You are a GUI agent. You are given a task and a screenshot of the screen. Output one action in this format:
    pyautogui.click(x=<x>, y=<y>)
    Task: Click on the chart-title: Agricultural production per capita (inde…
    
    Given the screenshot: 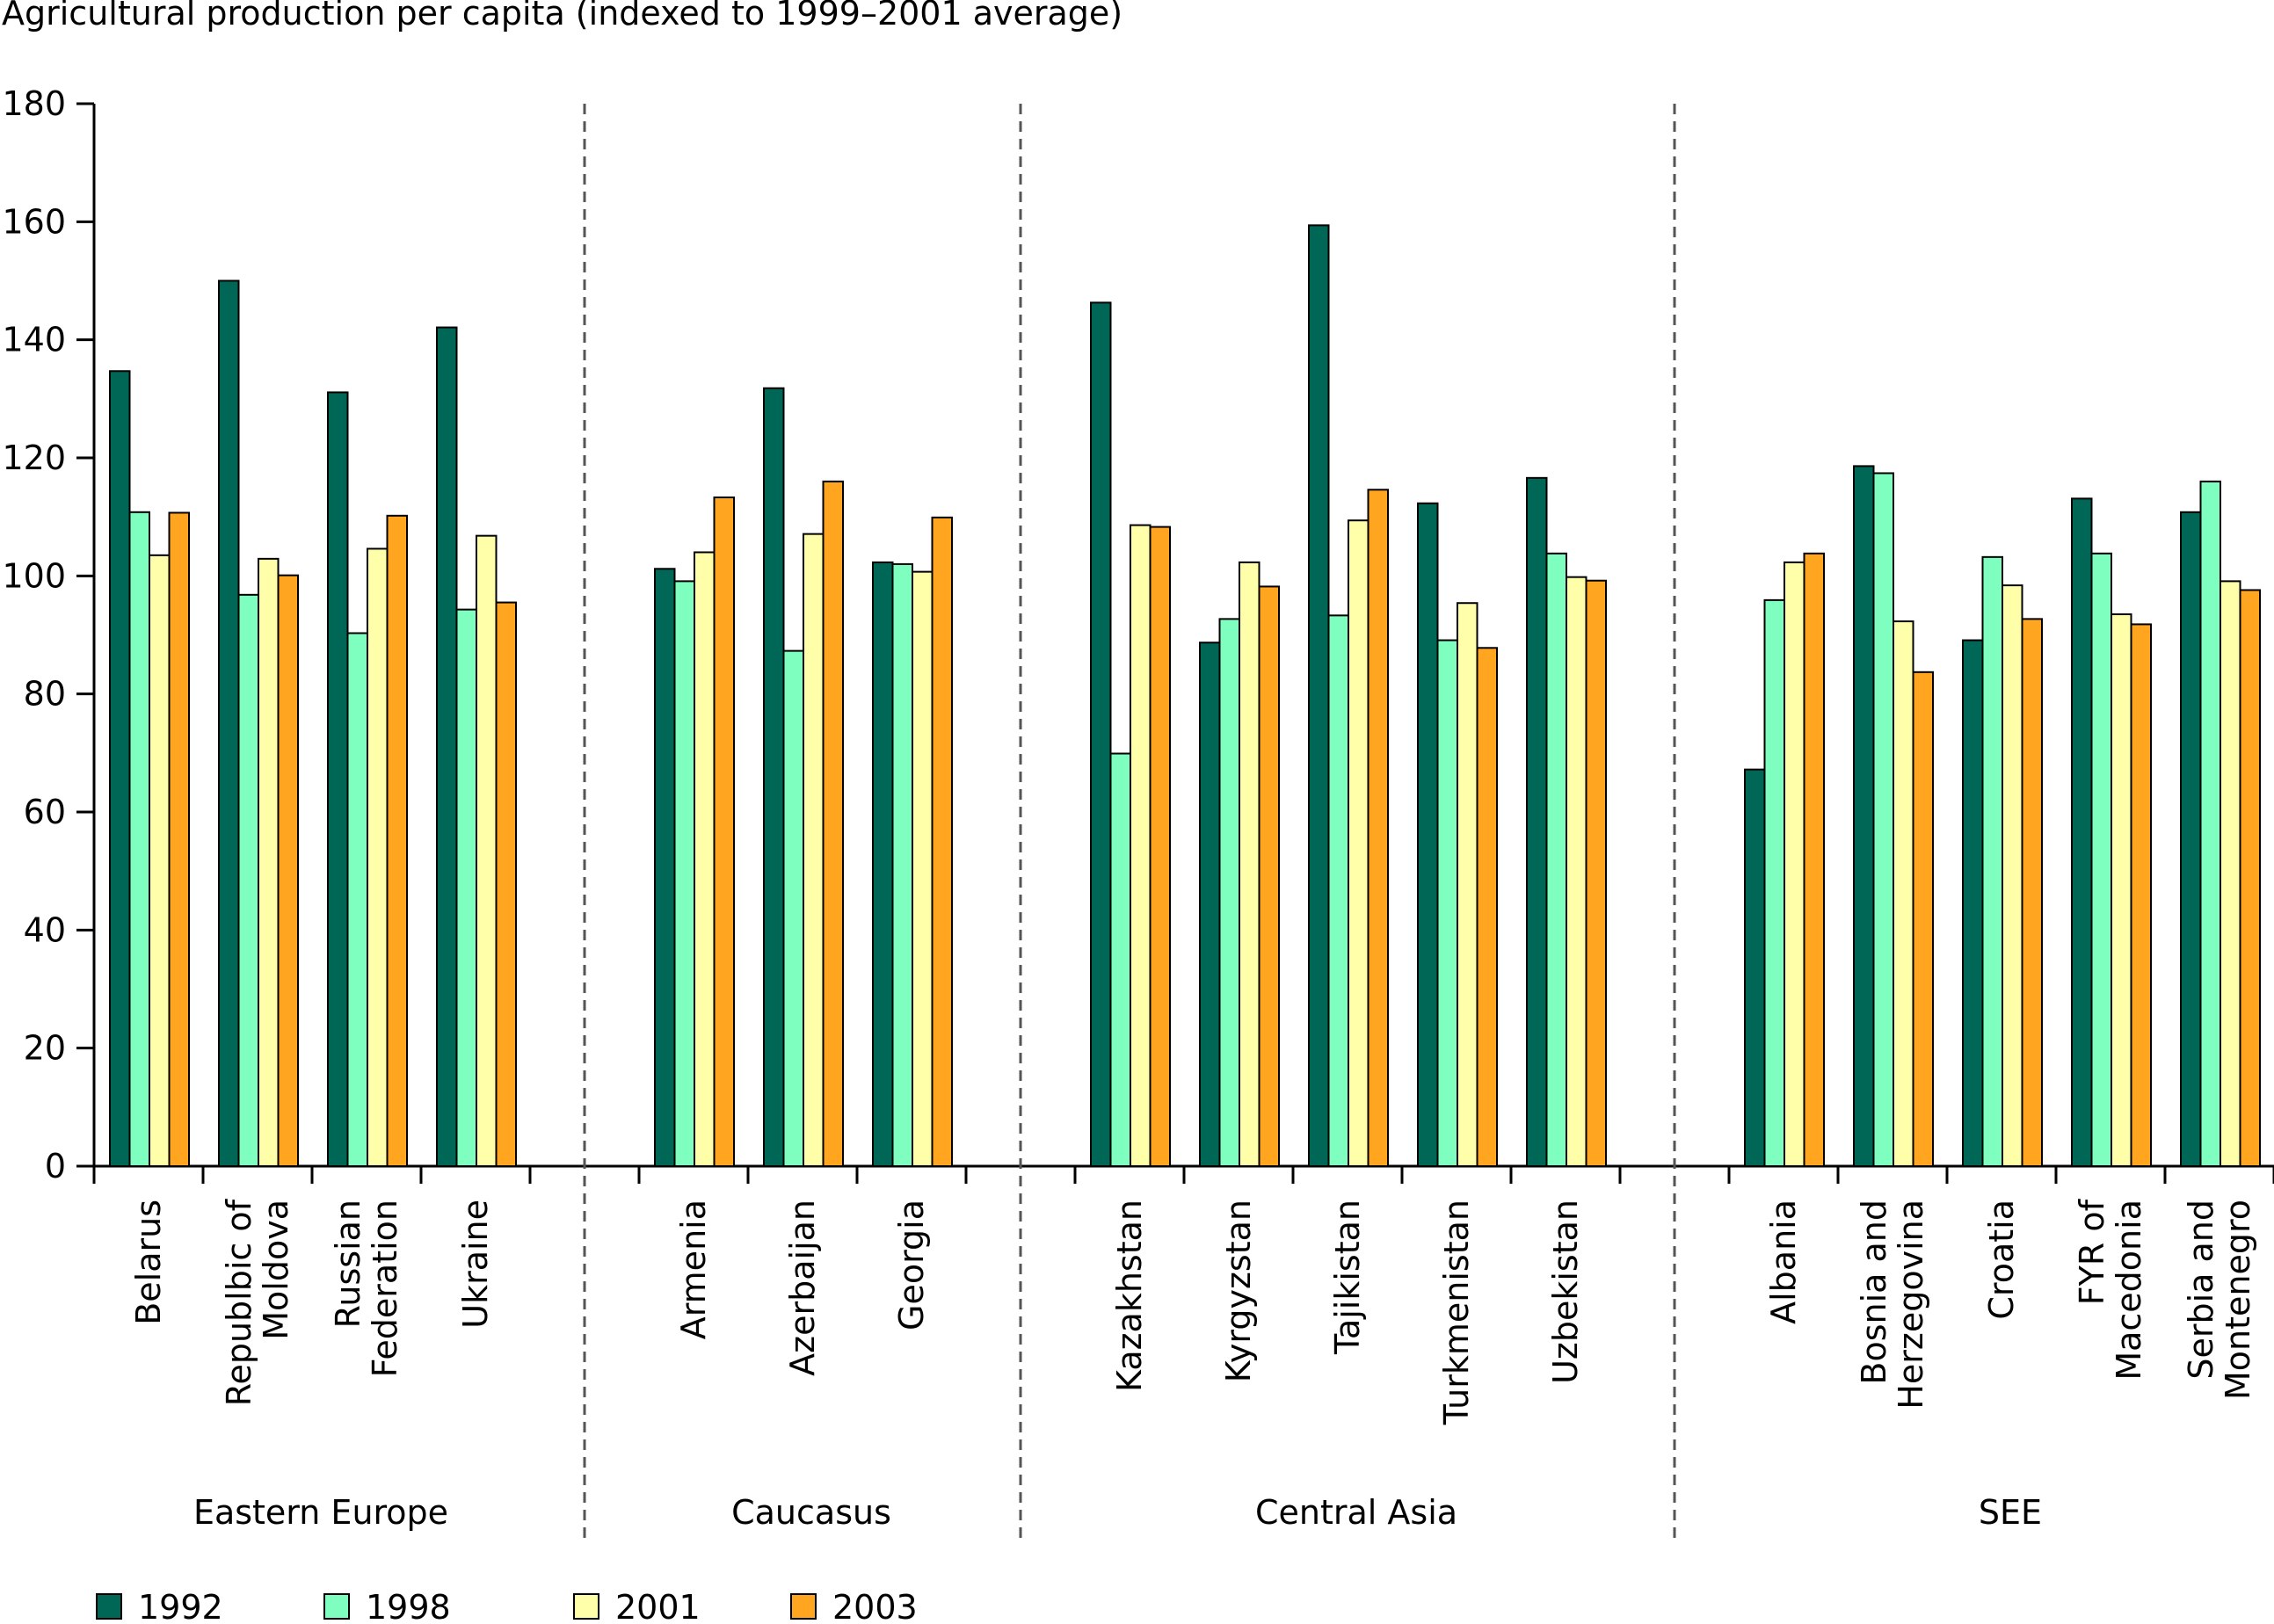 What is the action you would take?
    pyautogui.click(x=562, y=17)
    